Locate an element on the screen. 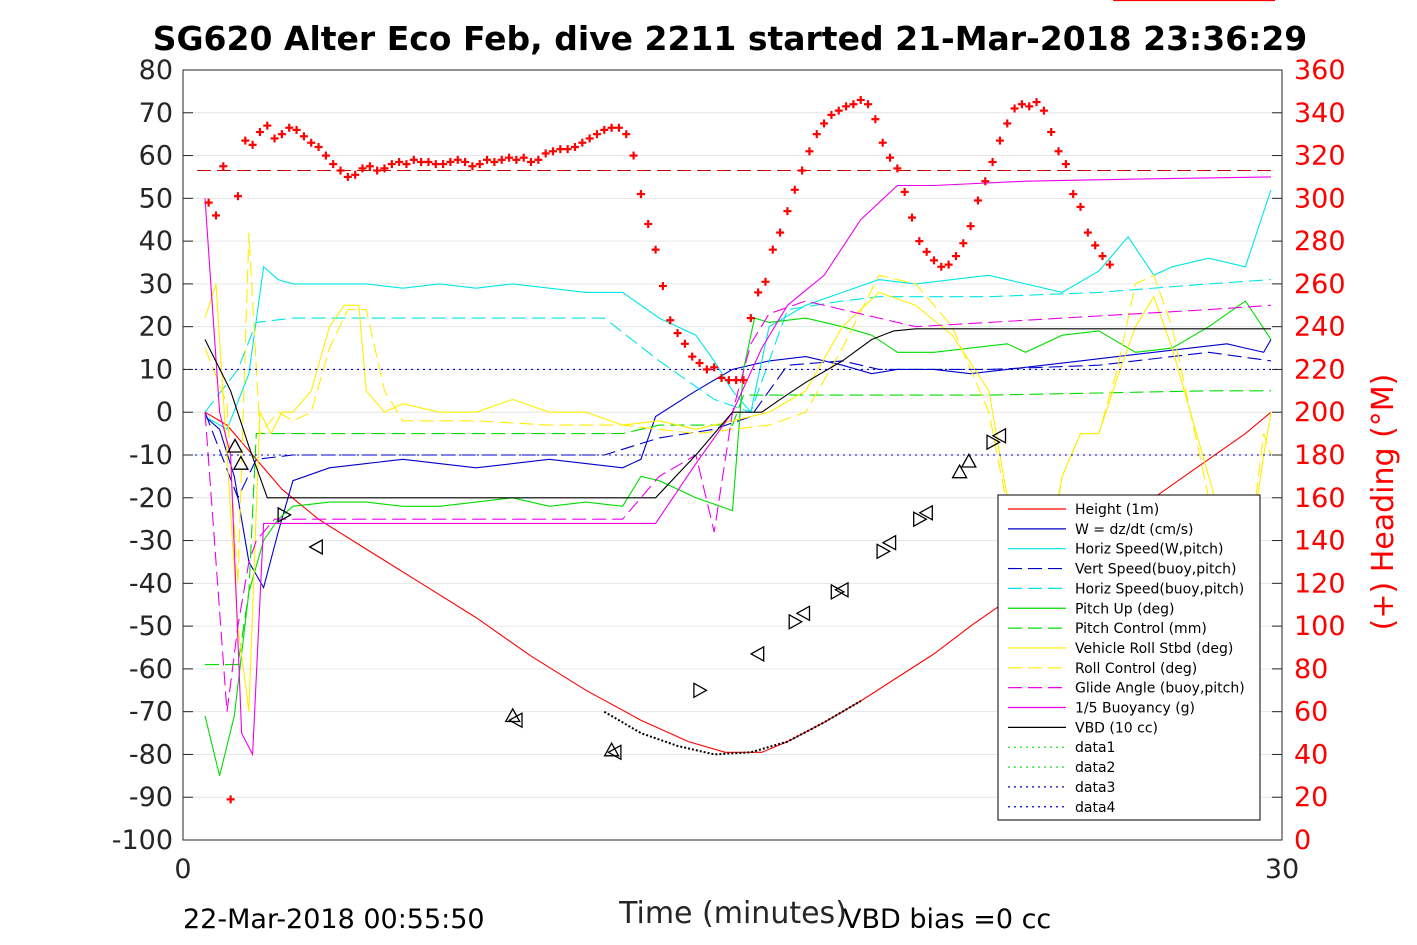  legend-label: Vehicle Roll Stbd (deg) is located at coordinates (1154, 649).